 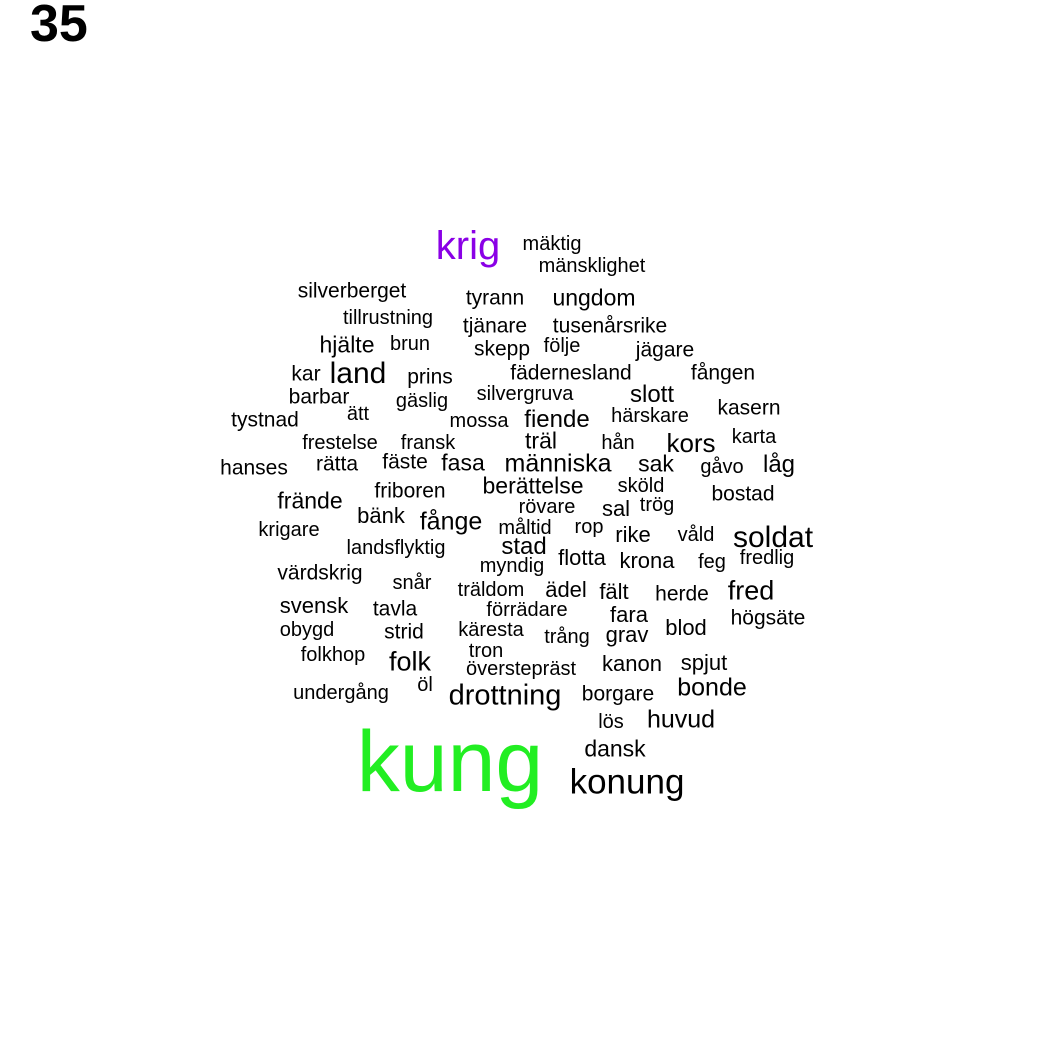 I want to click on word: måltid, so click(x=525, y=528).